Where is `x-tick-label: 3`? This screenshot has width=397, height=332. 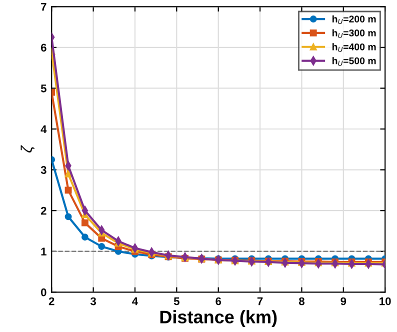
x-tick-label: 3 is located at coordinates (93, 301).